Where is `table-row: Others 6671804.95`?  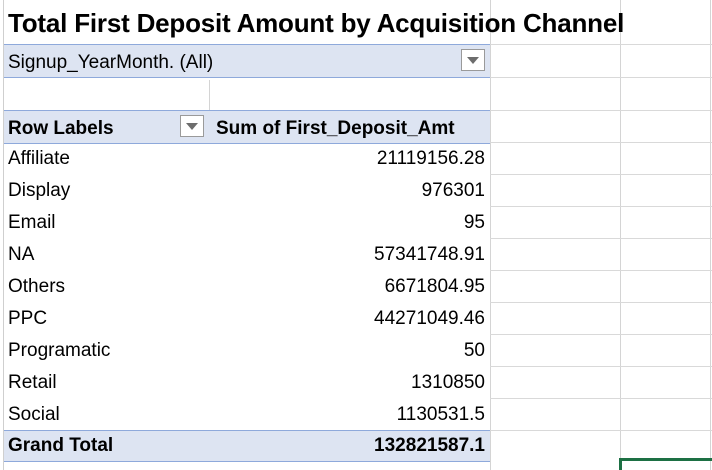 table-row: Others 6671804.95 is located at coordinates (247, 287).